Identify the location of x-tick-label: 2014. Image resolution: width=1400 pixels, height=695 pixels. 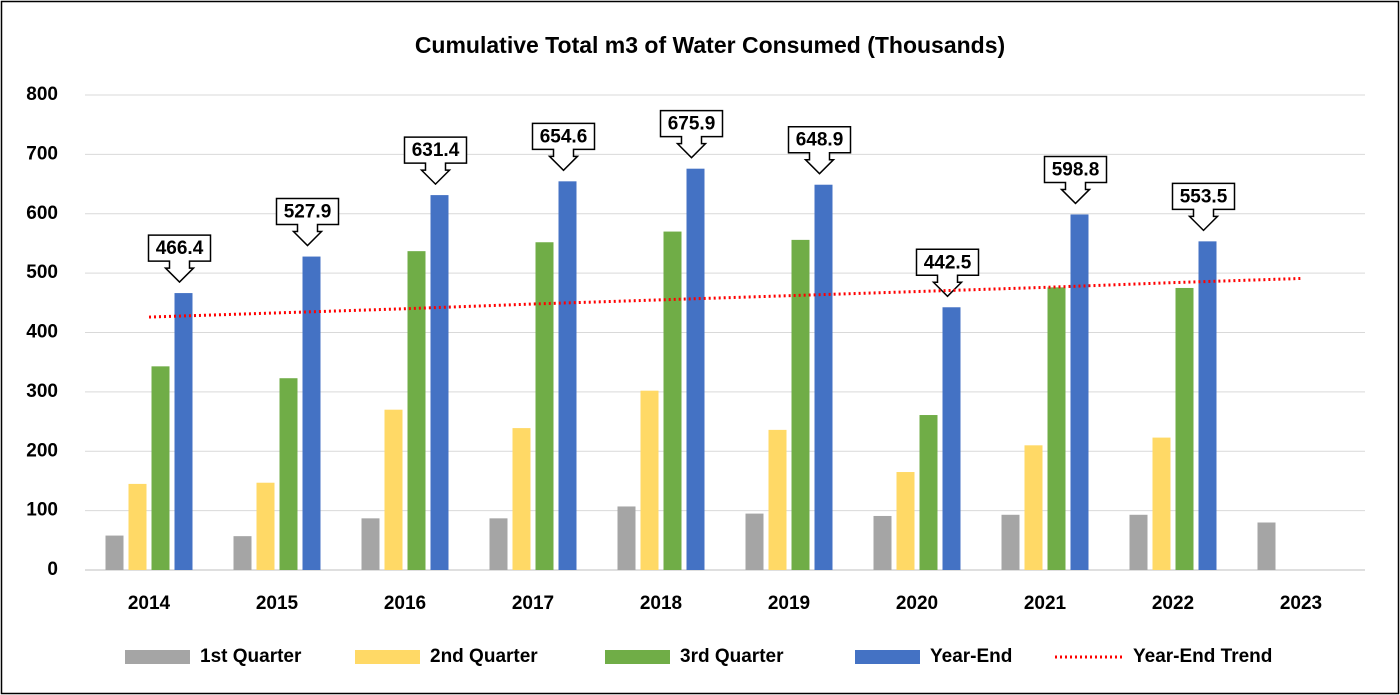
(149, 603).